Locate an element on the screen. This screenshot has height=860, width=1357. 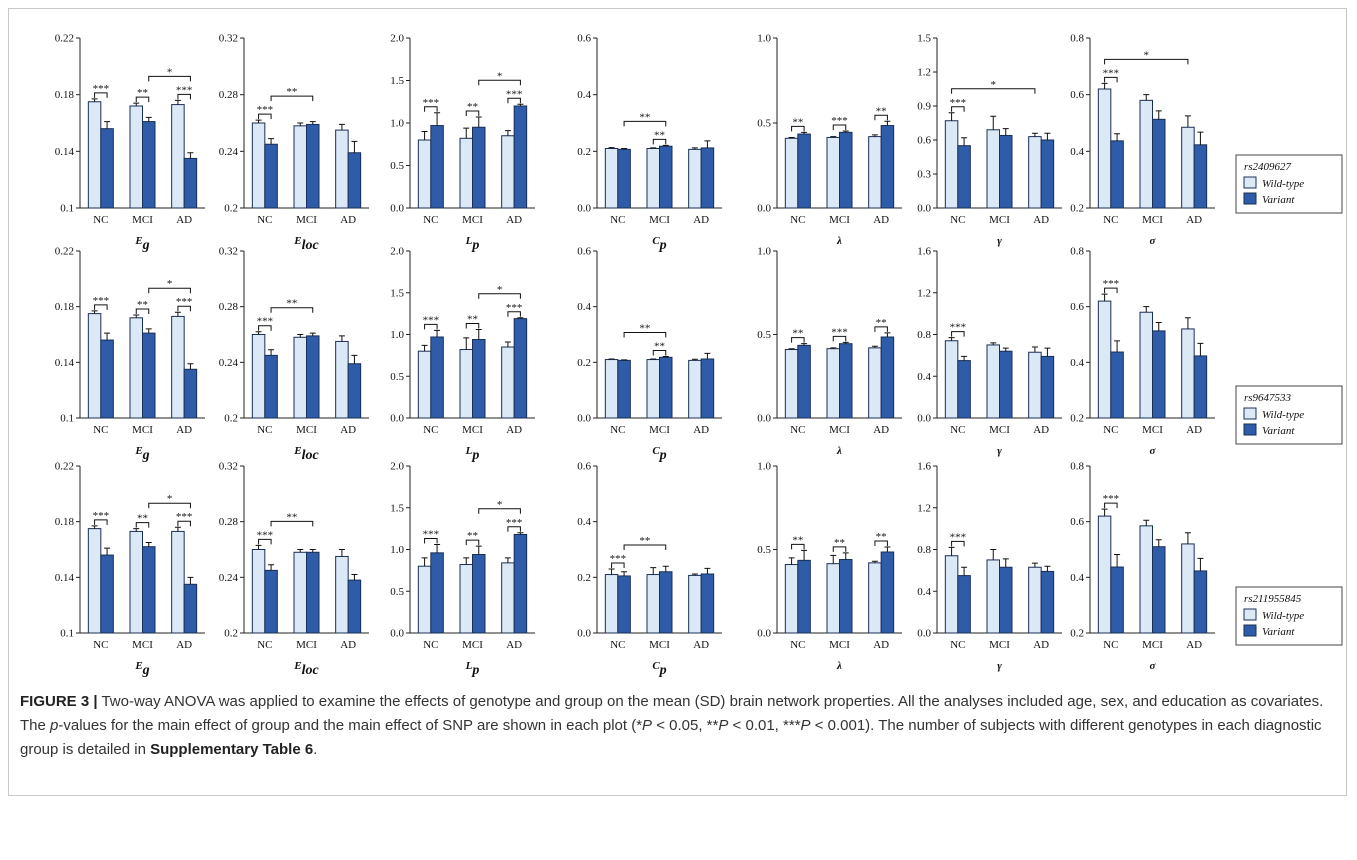
y-tick-label: 0.9 is located at coordinates (924, 107).